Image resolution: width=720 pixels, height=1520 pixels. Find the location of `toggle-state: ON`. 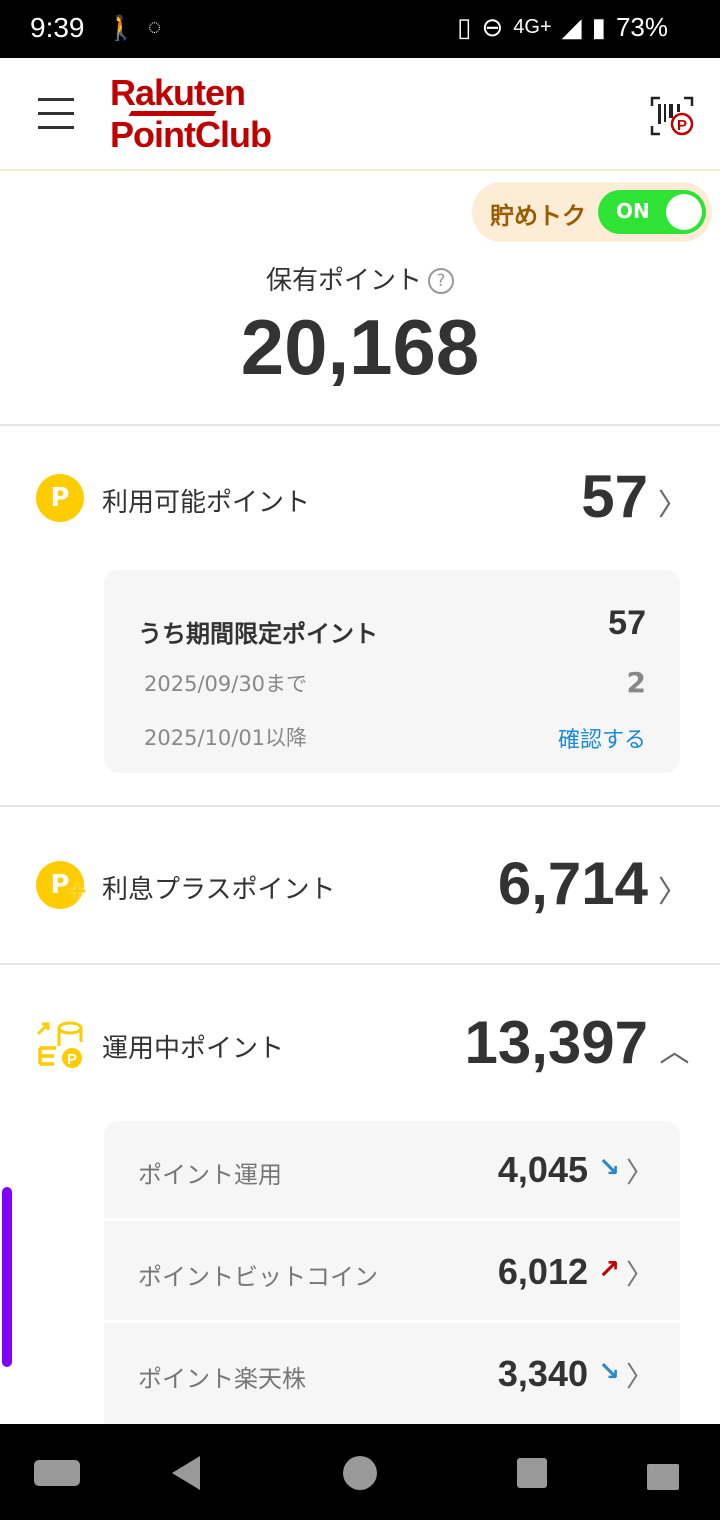

toggle-state: ON is located at coordinates (633, 211).